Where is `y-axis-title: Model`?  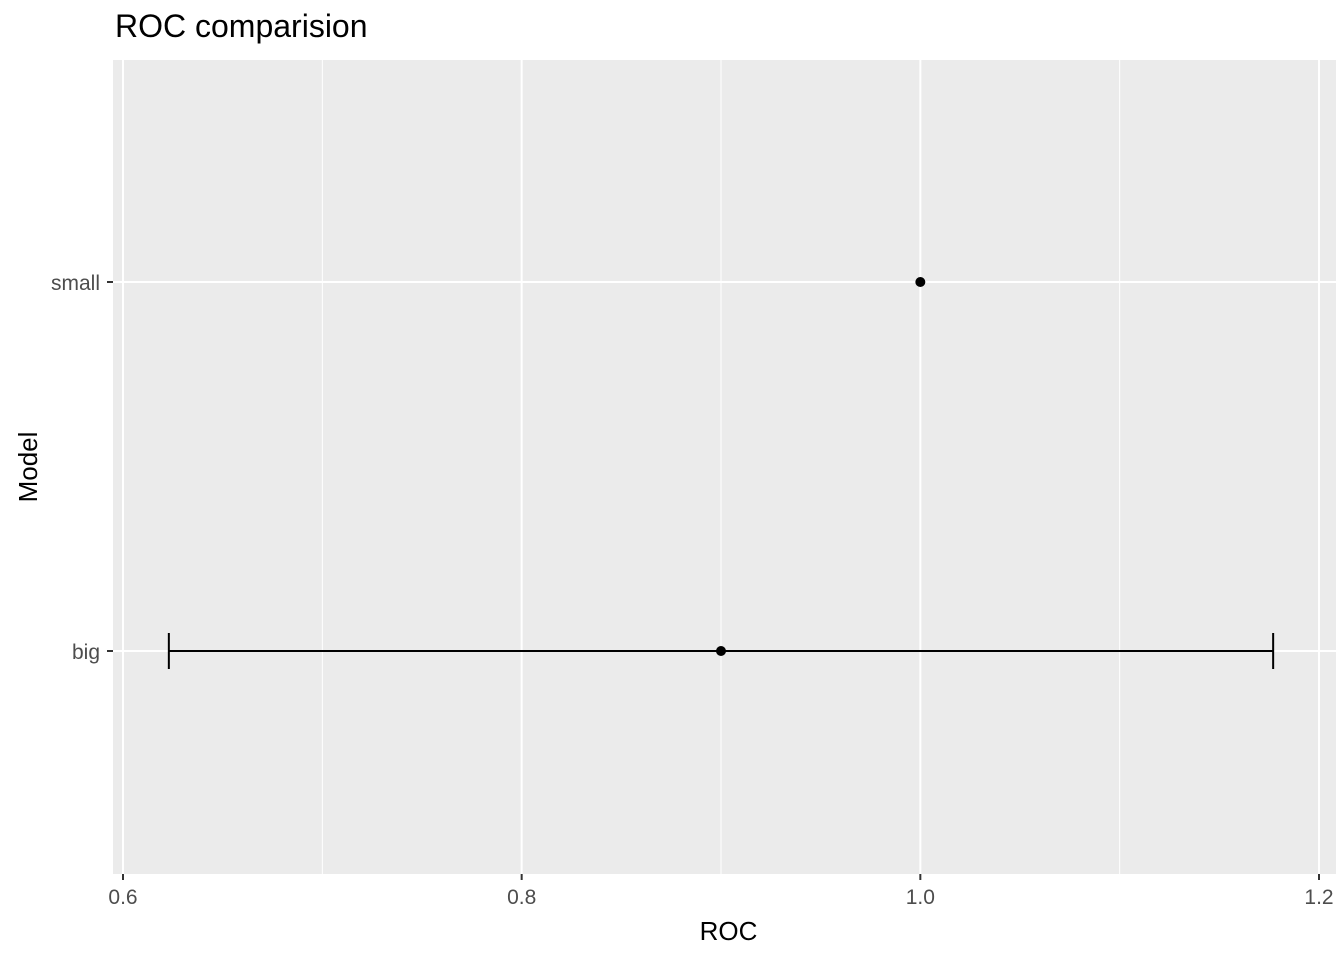 y-axis-title: Model is located at coordinates (28, 467).